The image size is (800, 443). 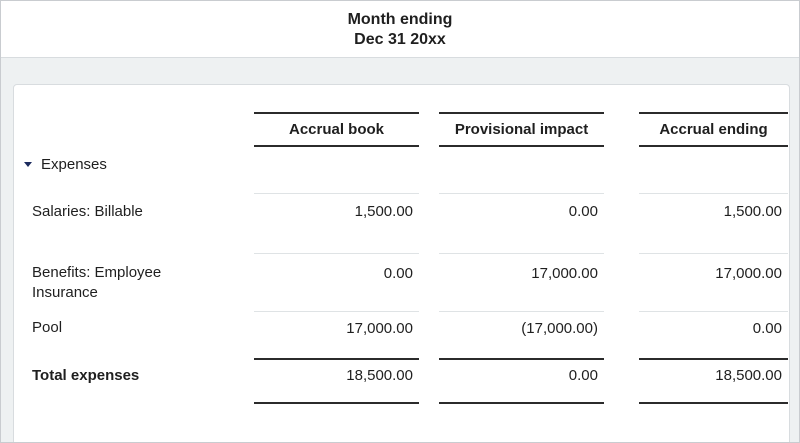 What do you see at coordinates (713, 381) in the screenshot?
I see `total-accrual-ending: 18,500.00` at bounding box center [713, 381].